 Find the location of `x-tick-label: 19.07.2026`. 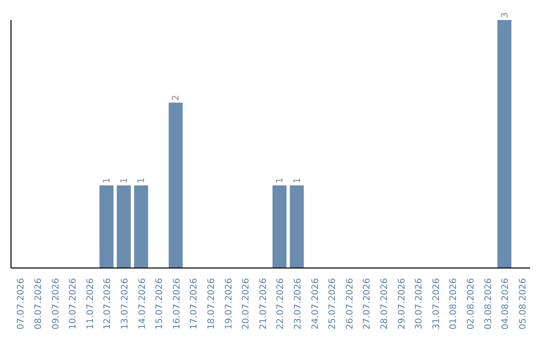

x-tick-label: 19.07.2026 is located at coordinates (229, 304).